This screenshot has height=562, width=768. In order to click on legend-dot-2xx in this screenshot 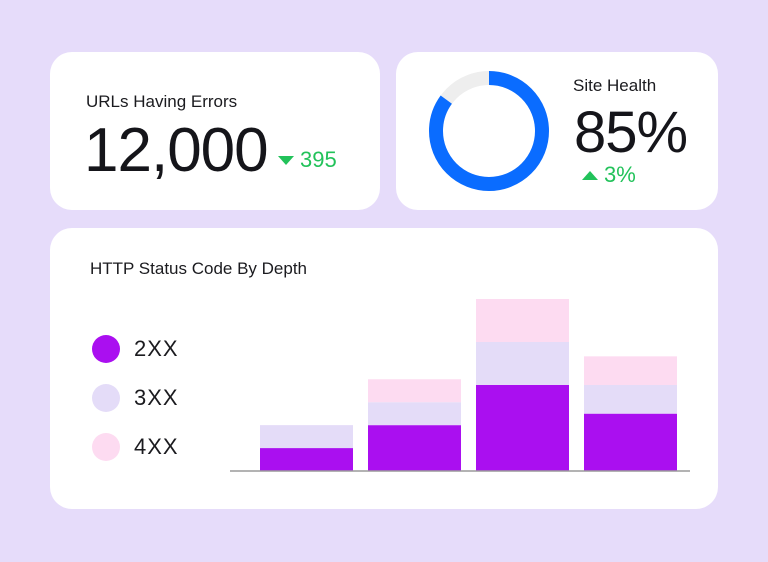, I will do `click(106, 349)`.